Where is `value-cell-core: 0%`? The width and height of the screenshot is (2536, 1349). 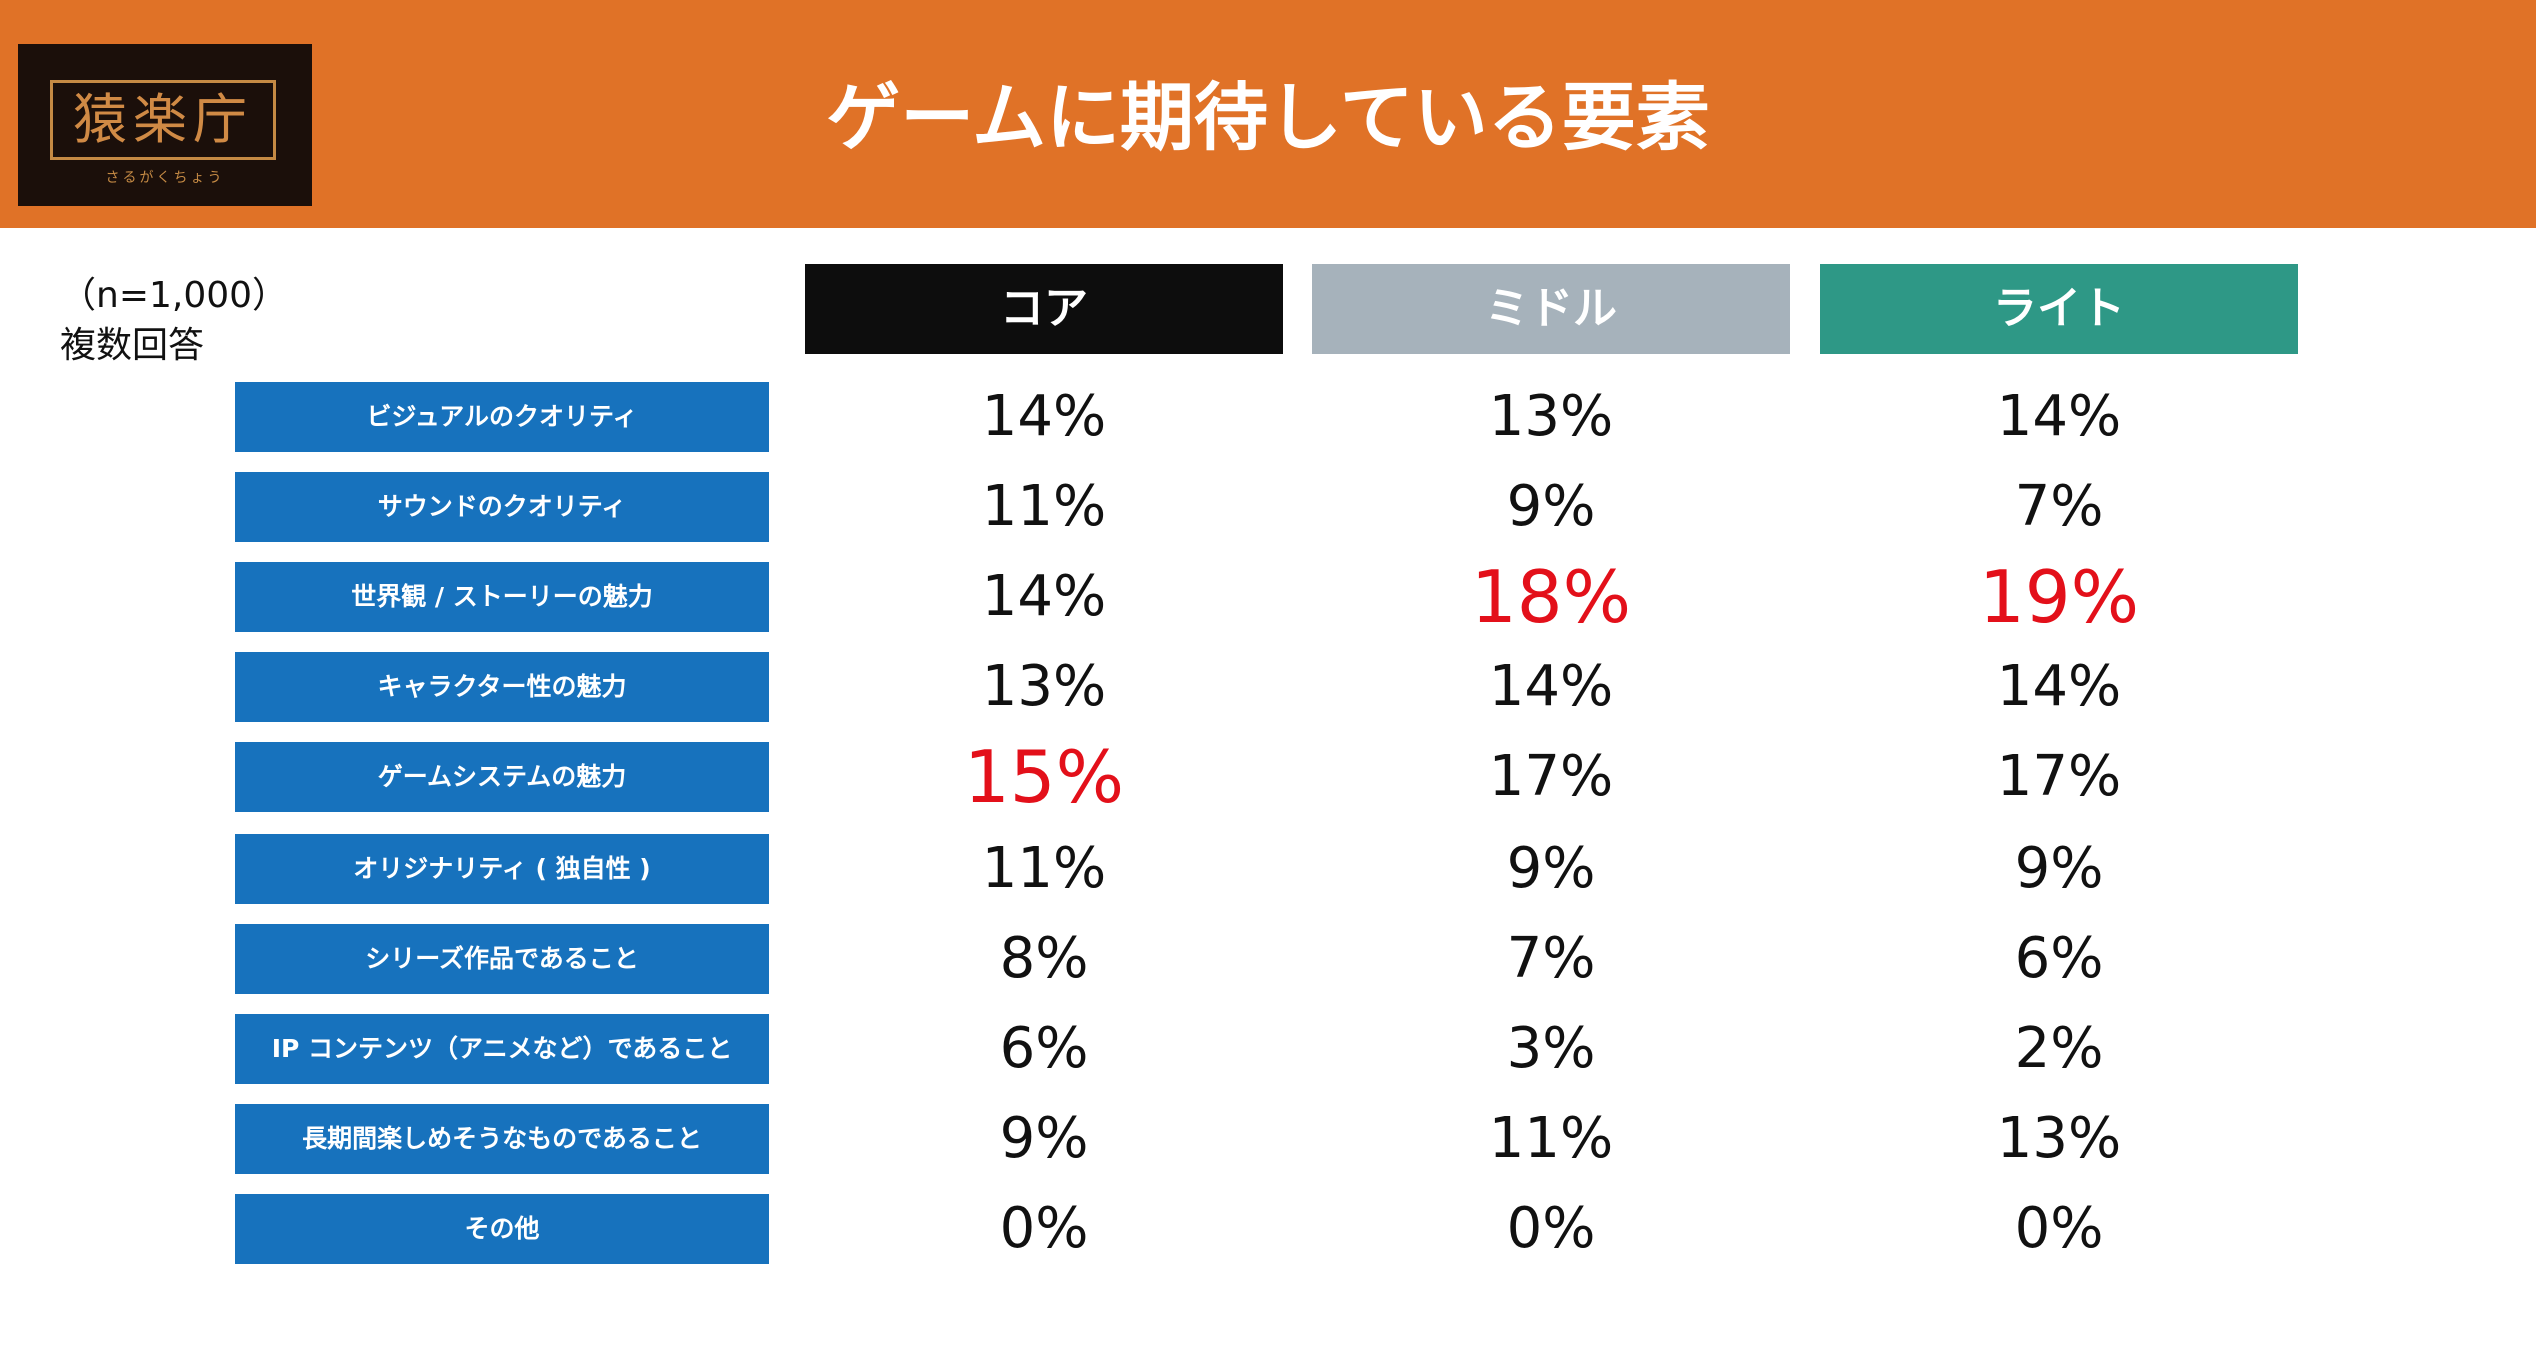 value-cell-core: 0% is located at coordinates (1044, 1228).